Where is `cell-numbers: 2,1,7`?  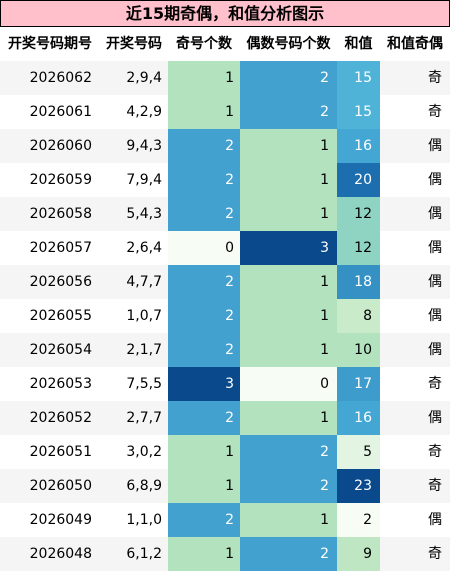
cell-numbers: 2,1,7 is located at coordinates (144, 350).